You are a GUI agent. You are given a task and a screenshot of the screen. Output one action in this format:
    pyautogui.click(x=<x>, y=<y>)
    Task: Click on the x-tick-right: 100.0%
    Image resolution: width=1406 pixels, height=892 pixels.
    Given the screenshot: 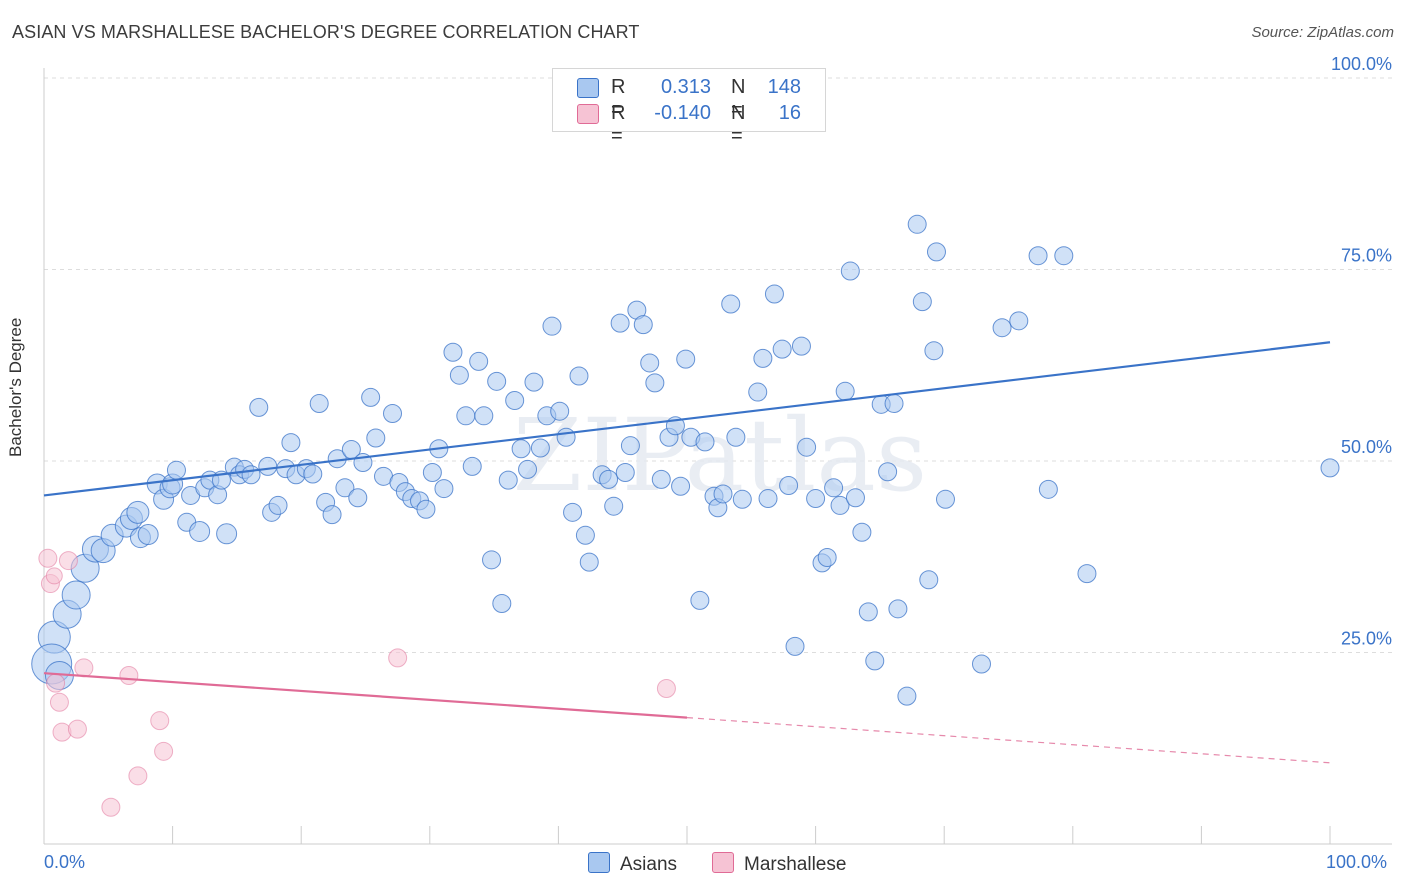 What is the action you would take?
    pyautogui.click(x=1357, y=862)
    